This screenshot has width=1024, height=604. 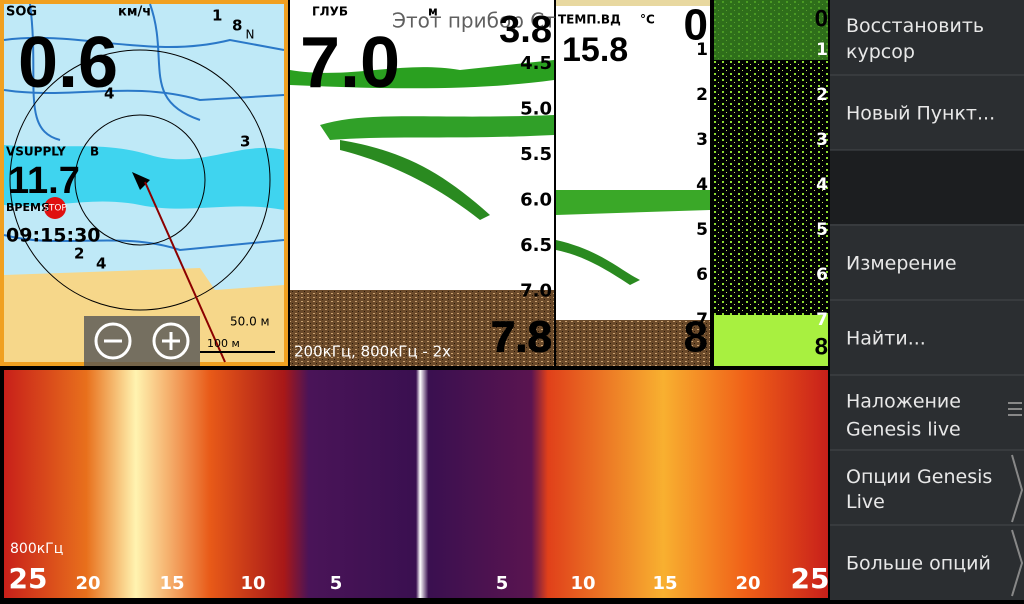 What do you see at coordinates (68, 63) in the screenshot?
I see `sog-value: 0.6` at bounding box center [68, 63].